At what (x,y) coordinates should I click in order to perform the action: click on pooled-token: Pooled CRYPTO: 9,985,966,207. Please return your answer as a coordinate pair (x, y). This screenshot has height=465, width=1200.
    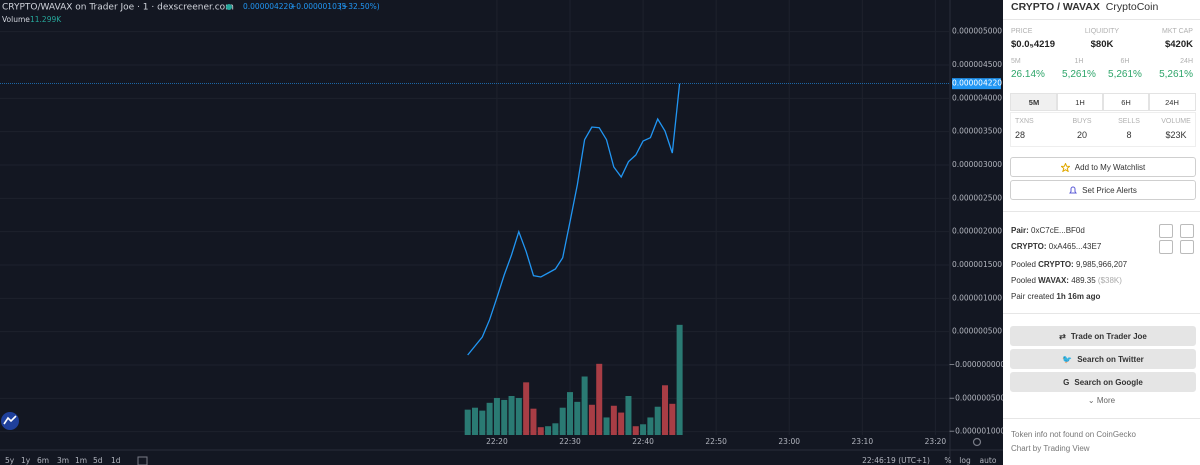
    Looking at the image, I should click on (1069, 264).